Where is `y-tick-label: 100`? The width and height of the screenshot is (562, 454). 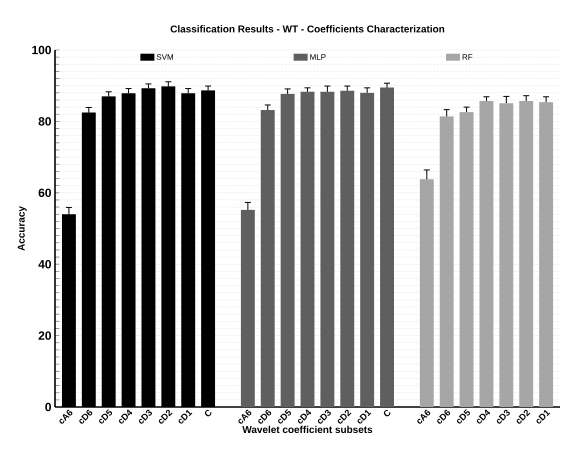 y-tick-label: 100 is located at coordinates (41, 50).